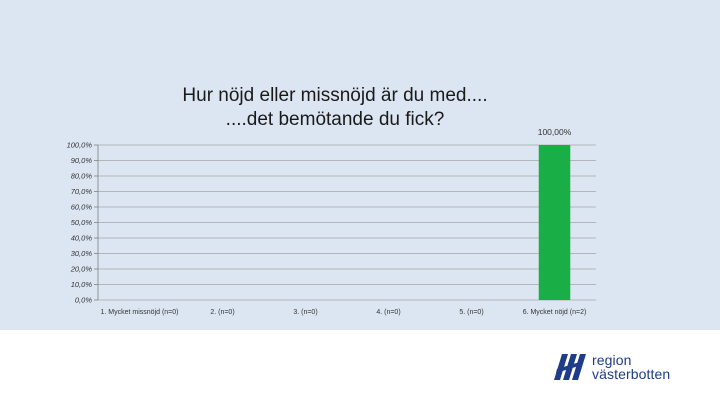  I want to click on category-label: 2. (n=0), so click(222, 312).